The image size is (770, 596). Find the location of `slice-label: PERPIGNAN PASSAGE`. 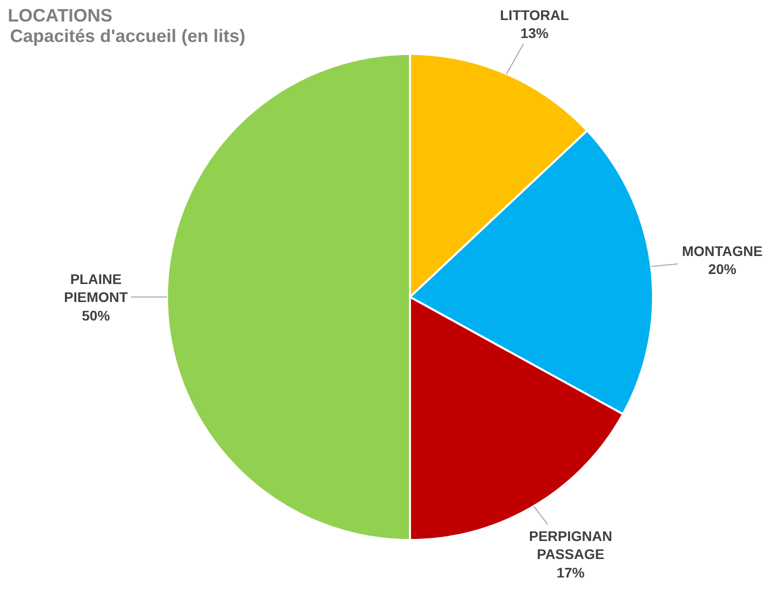

slice-label: PERPIGNAN PASSAGE is located at coordinates (570, 545).